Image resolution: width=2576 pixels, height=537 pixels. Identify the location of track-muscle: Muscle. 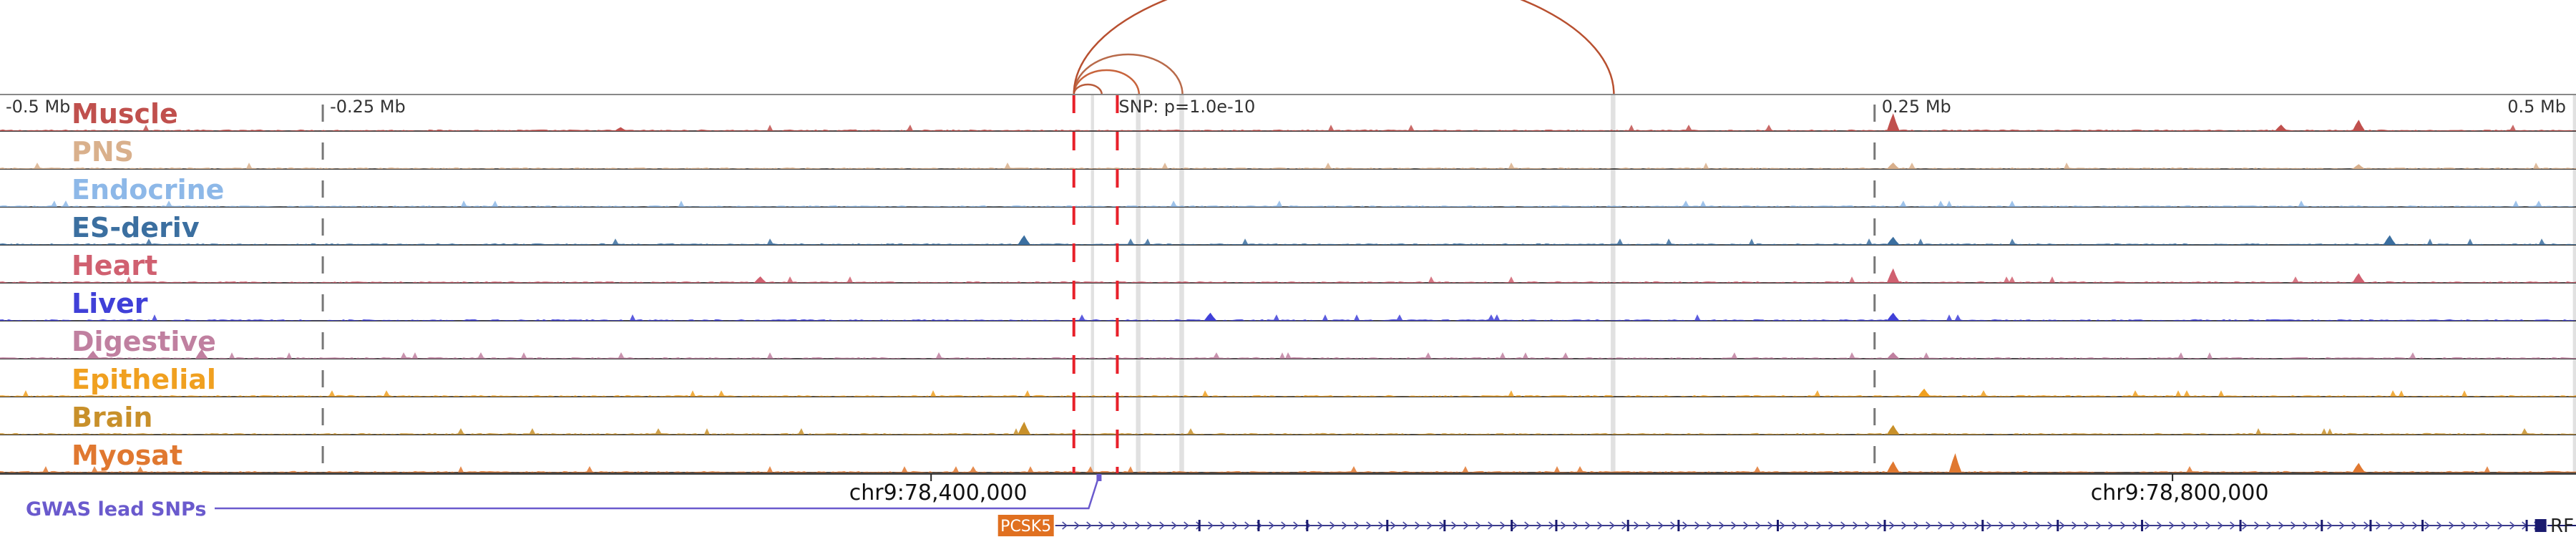
(1288, 115).